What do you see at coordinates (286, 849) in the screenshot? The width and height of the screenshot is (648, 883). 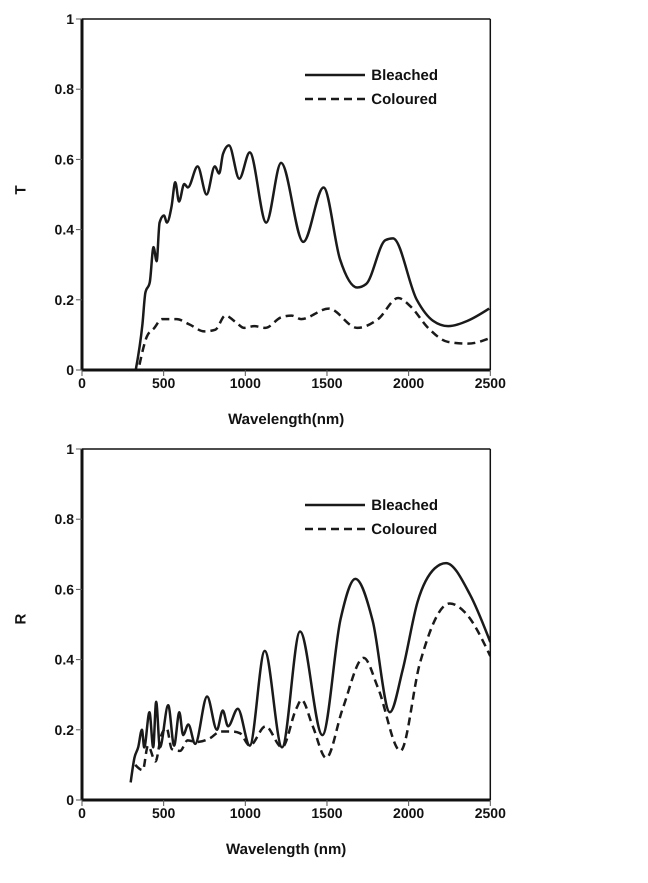 I see `x-axis-title: Wavelength (nm)` at bounding box center [286, 849].